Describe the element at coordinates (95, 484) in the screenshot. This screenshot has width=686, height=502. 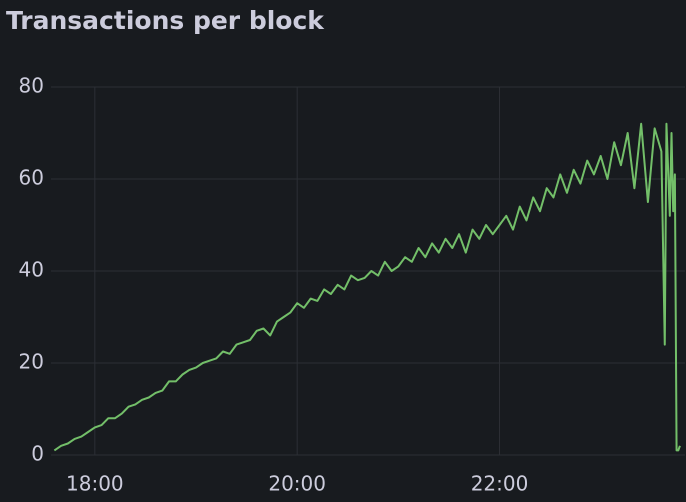
I see `x-tick-label: 18:00` at that location.